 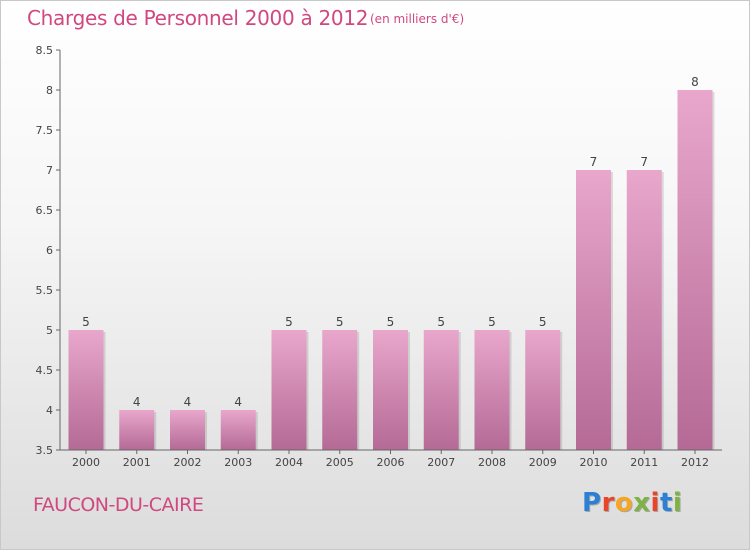 I want to click on x-tick-label: 2012, so click(x=695, y=462).